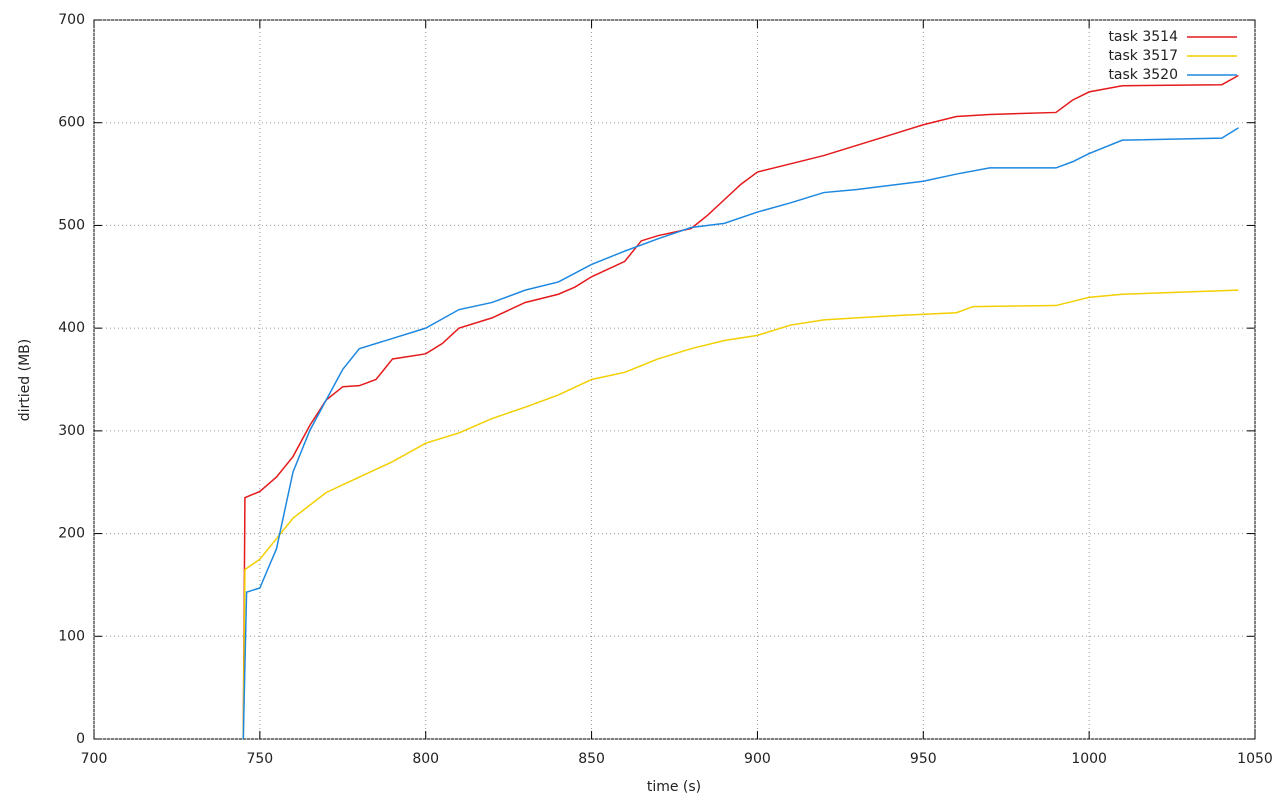  Describe the element at coordinates (1255, 759) in the screenshot. I see `x-tick-label: 1050` at that location.